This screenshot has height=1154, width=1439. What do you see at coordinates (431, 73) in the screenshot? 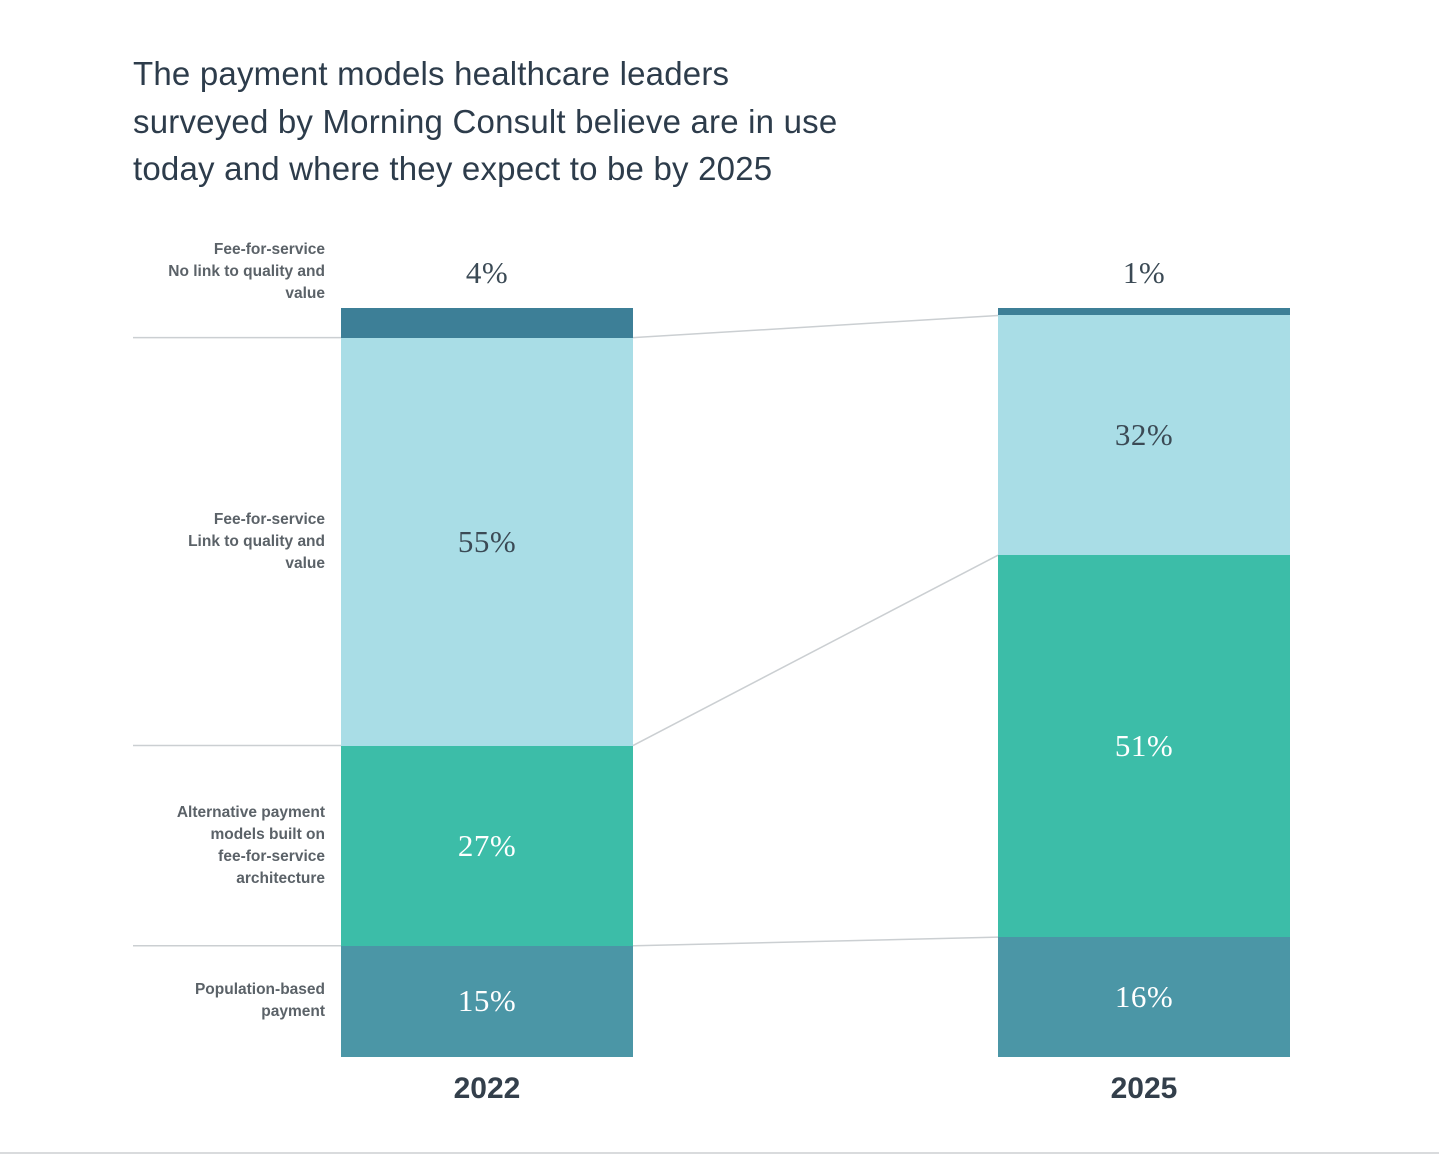
I see `chart-title-line: The payment models healthcare leaders` at bounding box center [431, 73].